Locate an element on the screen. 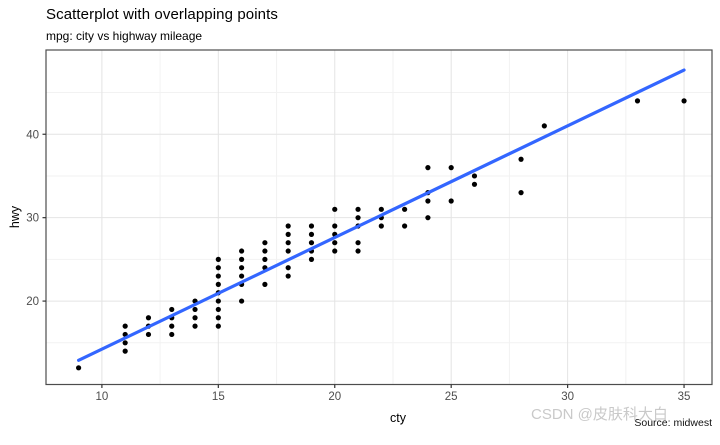  x-tick-label: 25 is located at coordinates (451, 397).